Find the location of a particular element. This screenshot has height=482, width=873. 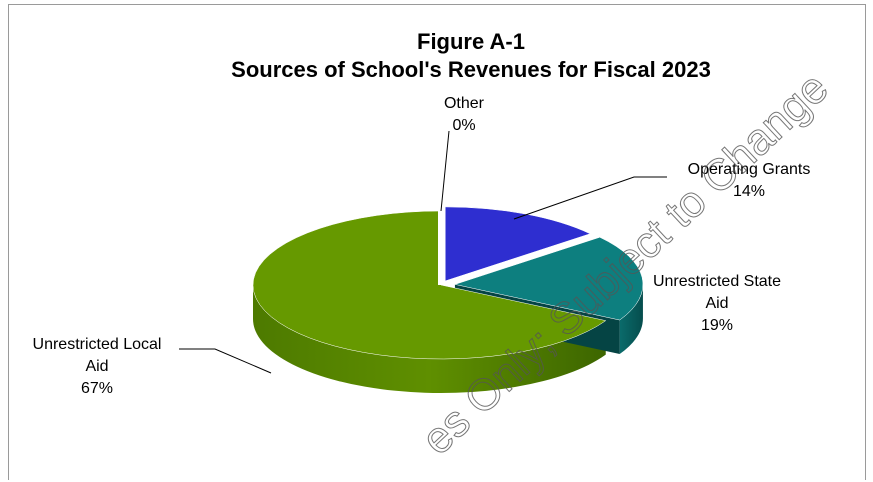

label-other: Other 0% is located at coordinates (464, 114).